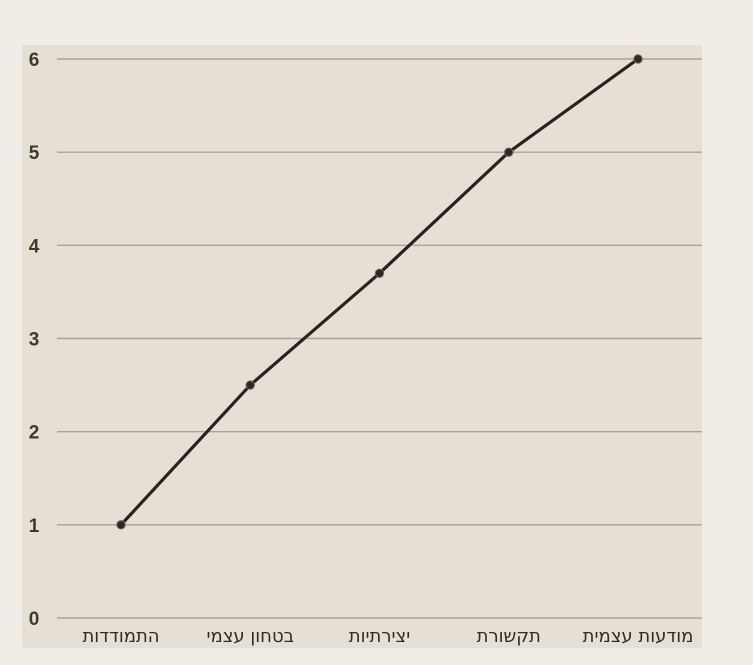  What do you see at coordinates (250, 636) in the screenshot?
I see `x-tick-label: בטחון עצמי` at bounding box center [250, 636].